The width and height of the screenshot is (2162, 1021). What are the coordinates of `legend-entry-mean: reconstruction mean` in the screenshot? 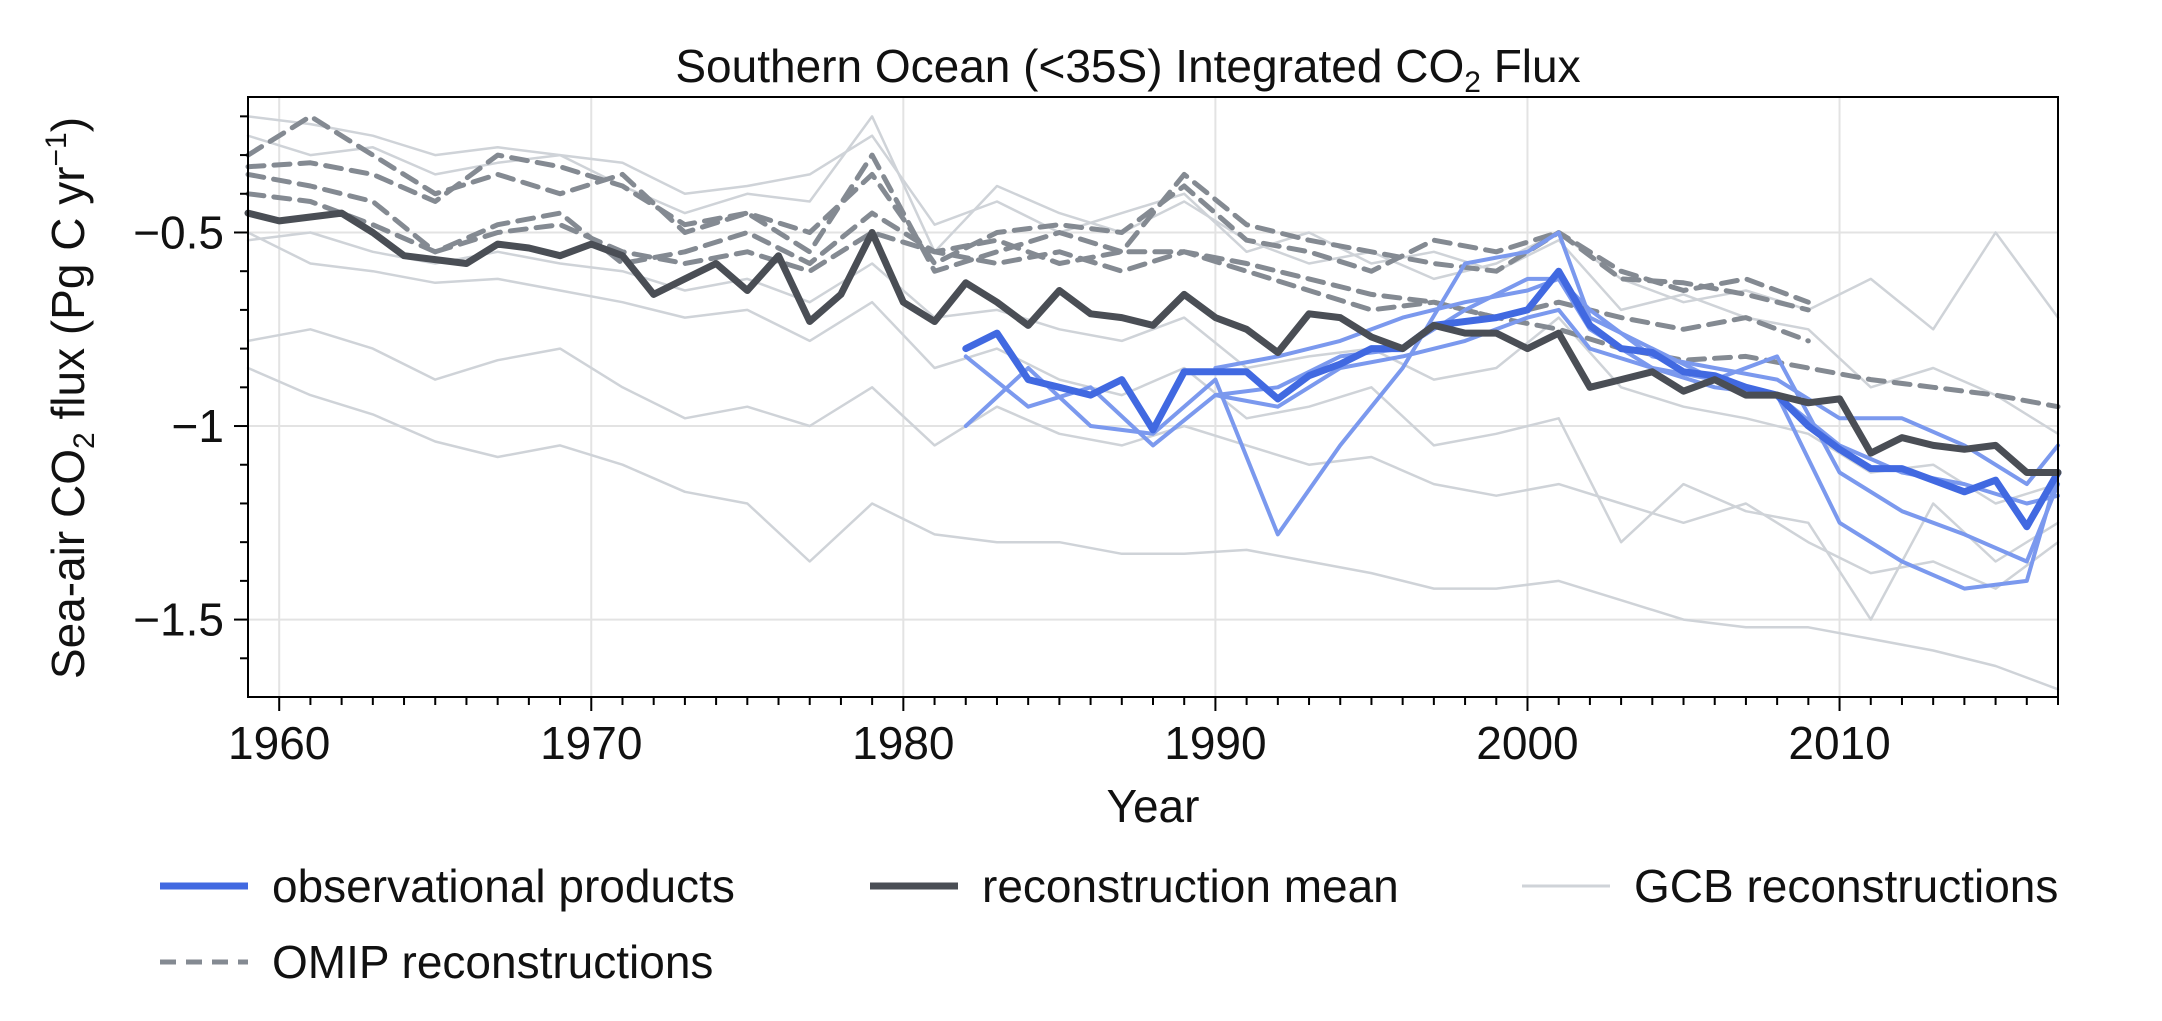 It's located at (1134, 886).